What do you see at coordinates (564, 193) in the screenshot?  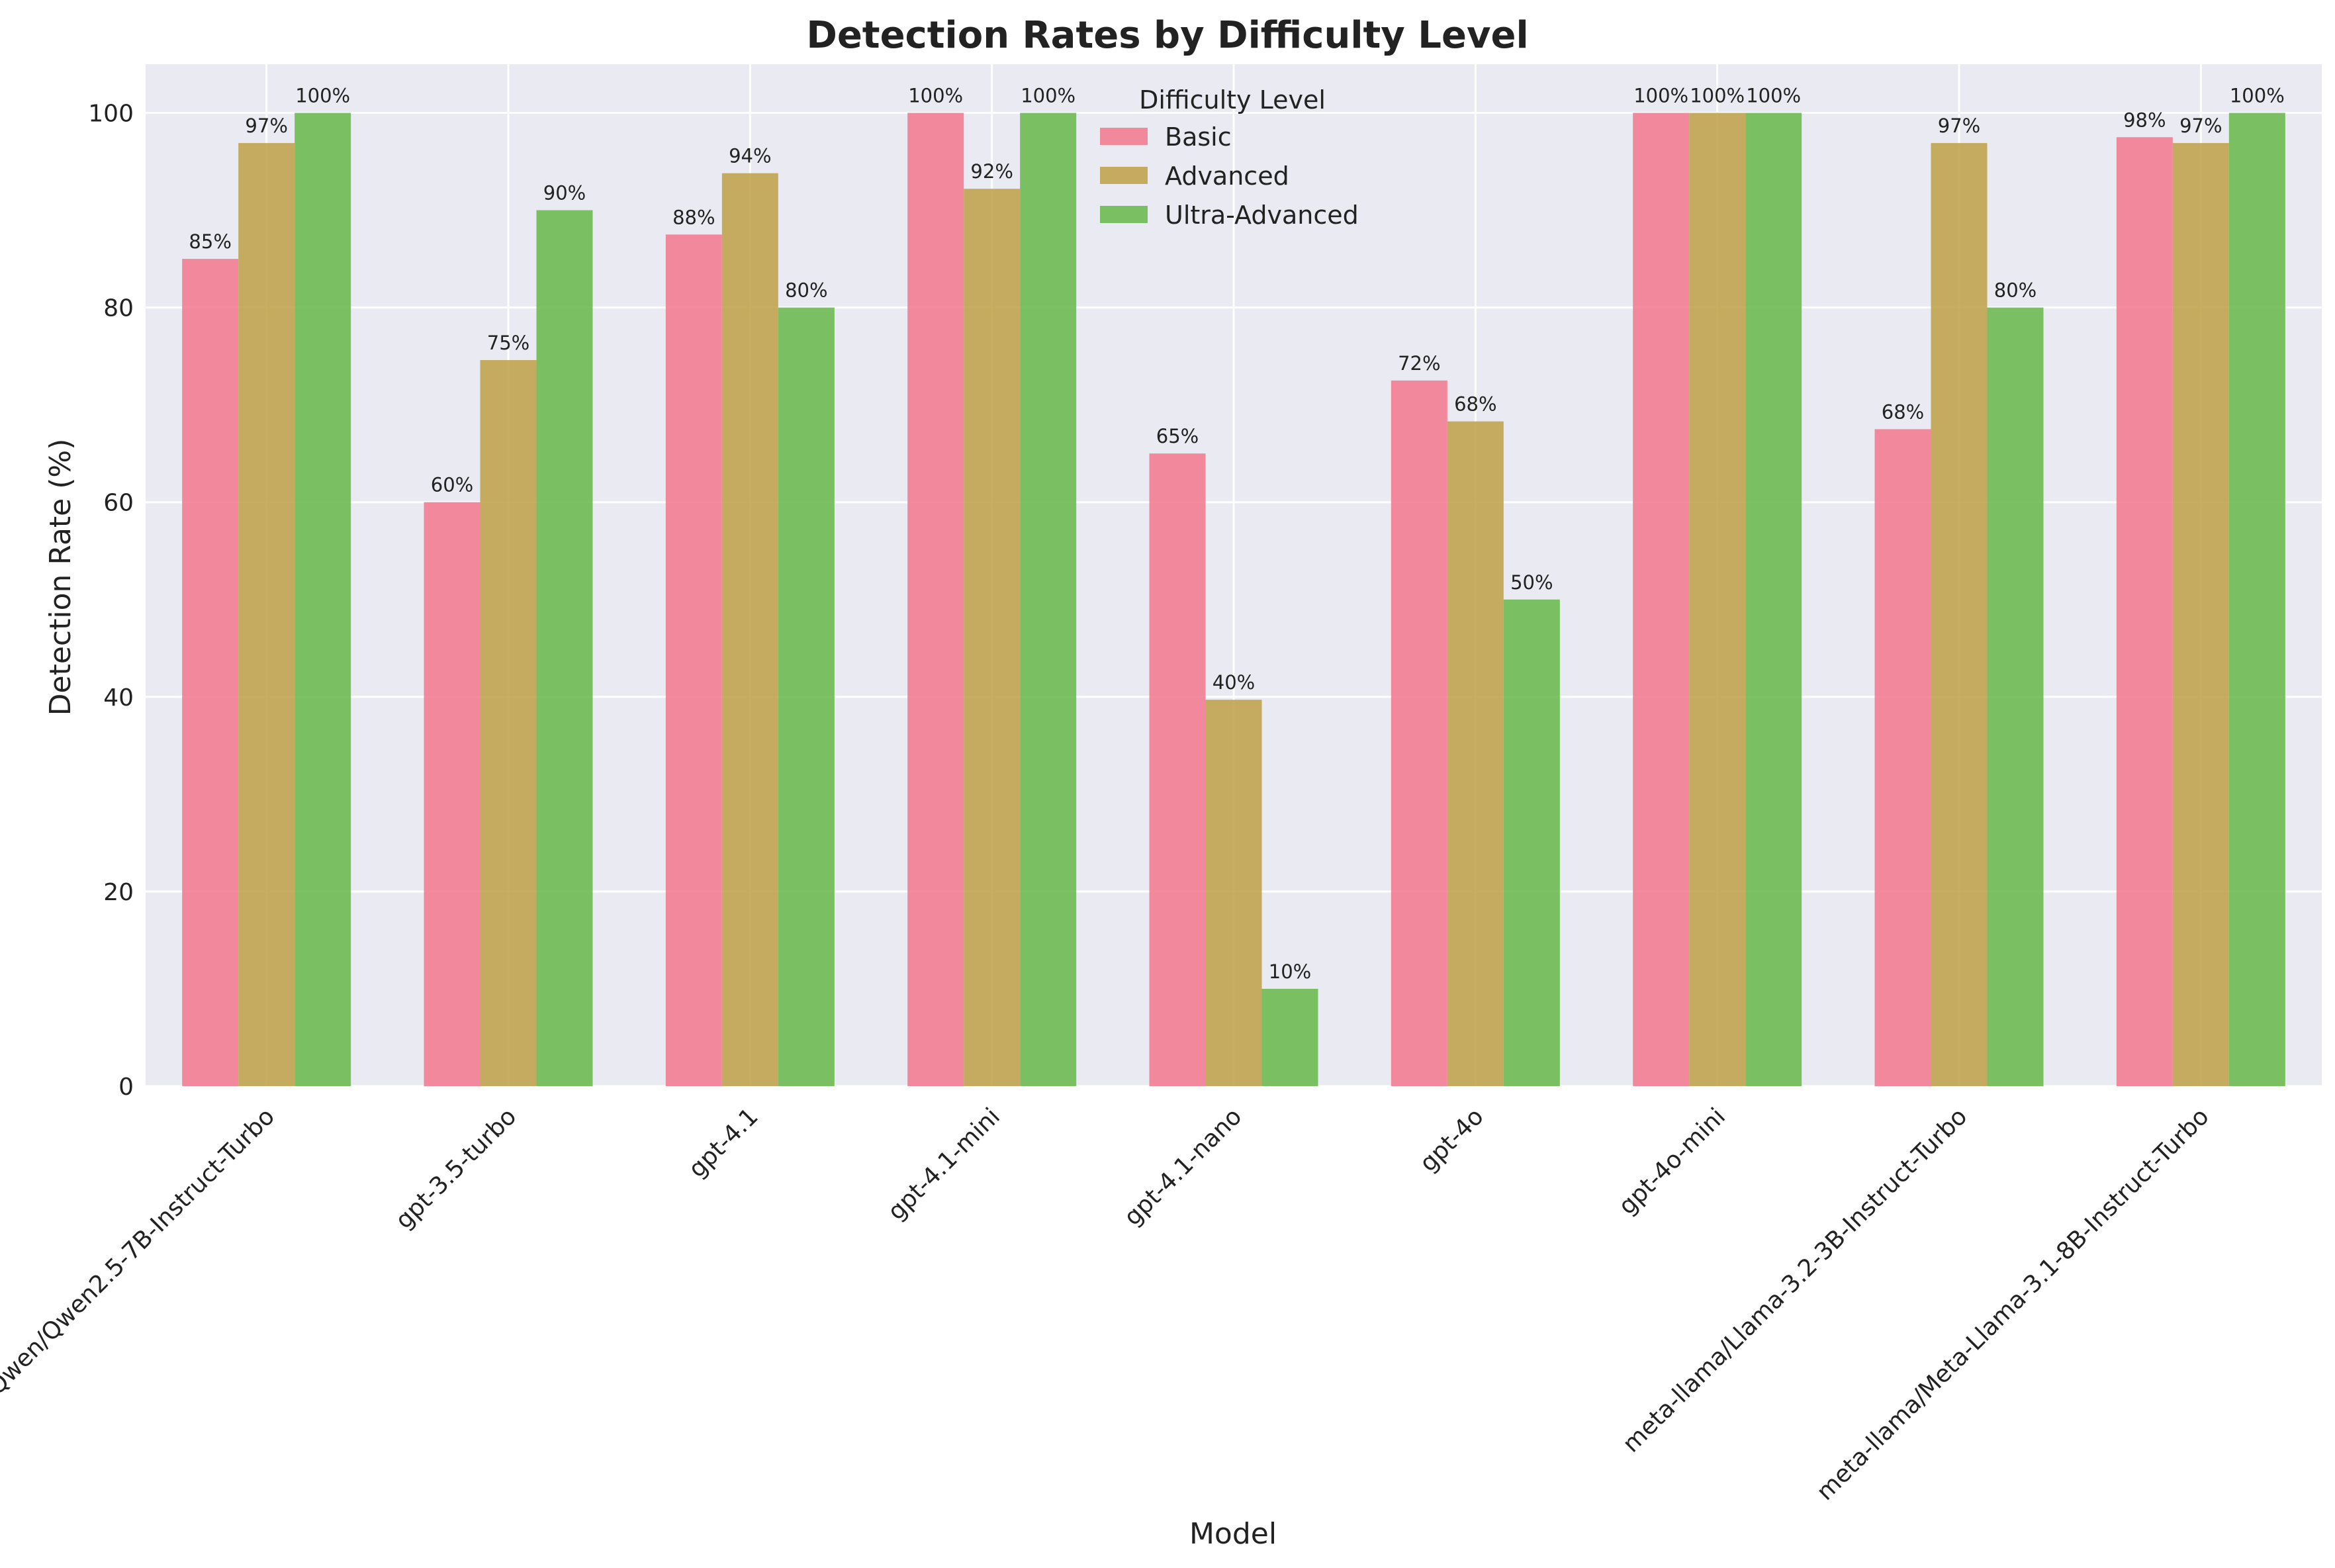 I see `bar-value-label: 90%` at bounding box center [564, 193].